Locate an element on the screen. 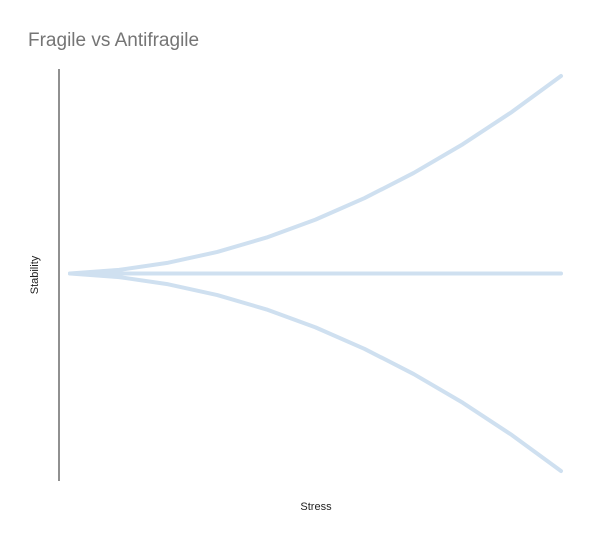  y-axis-label: Stability is located at coordinates (35, 274).